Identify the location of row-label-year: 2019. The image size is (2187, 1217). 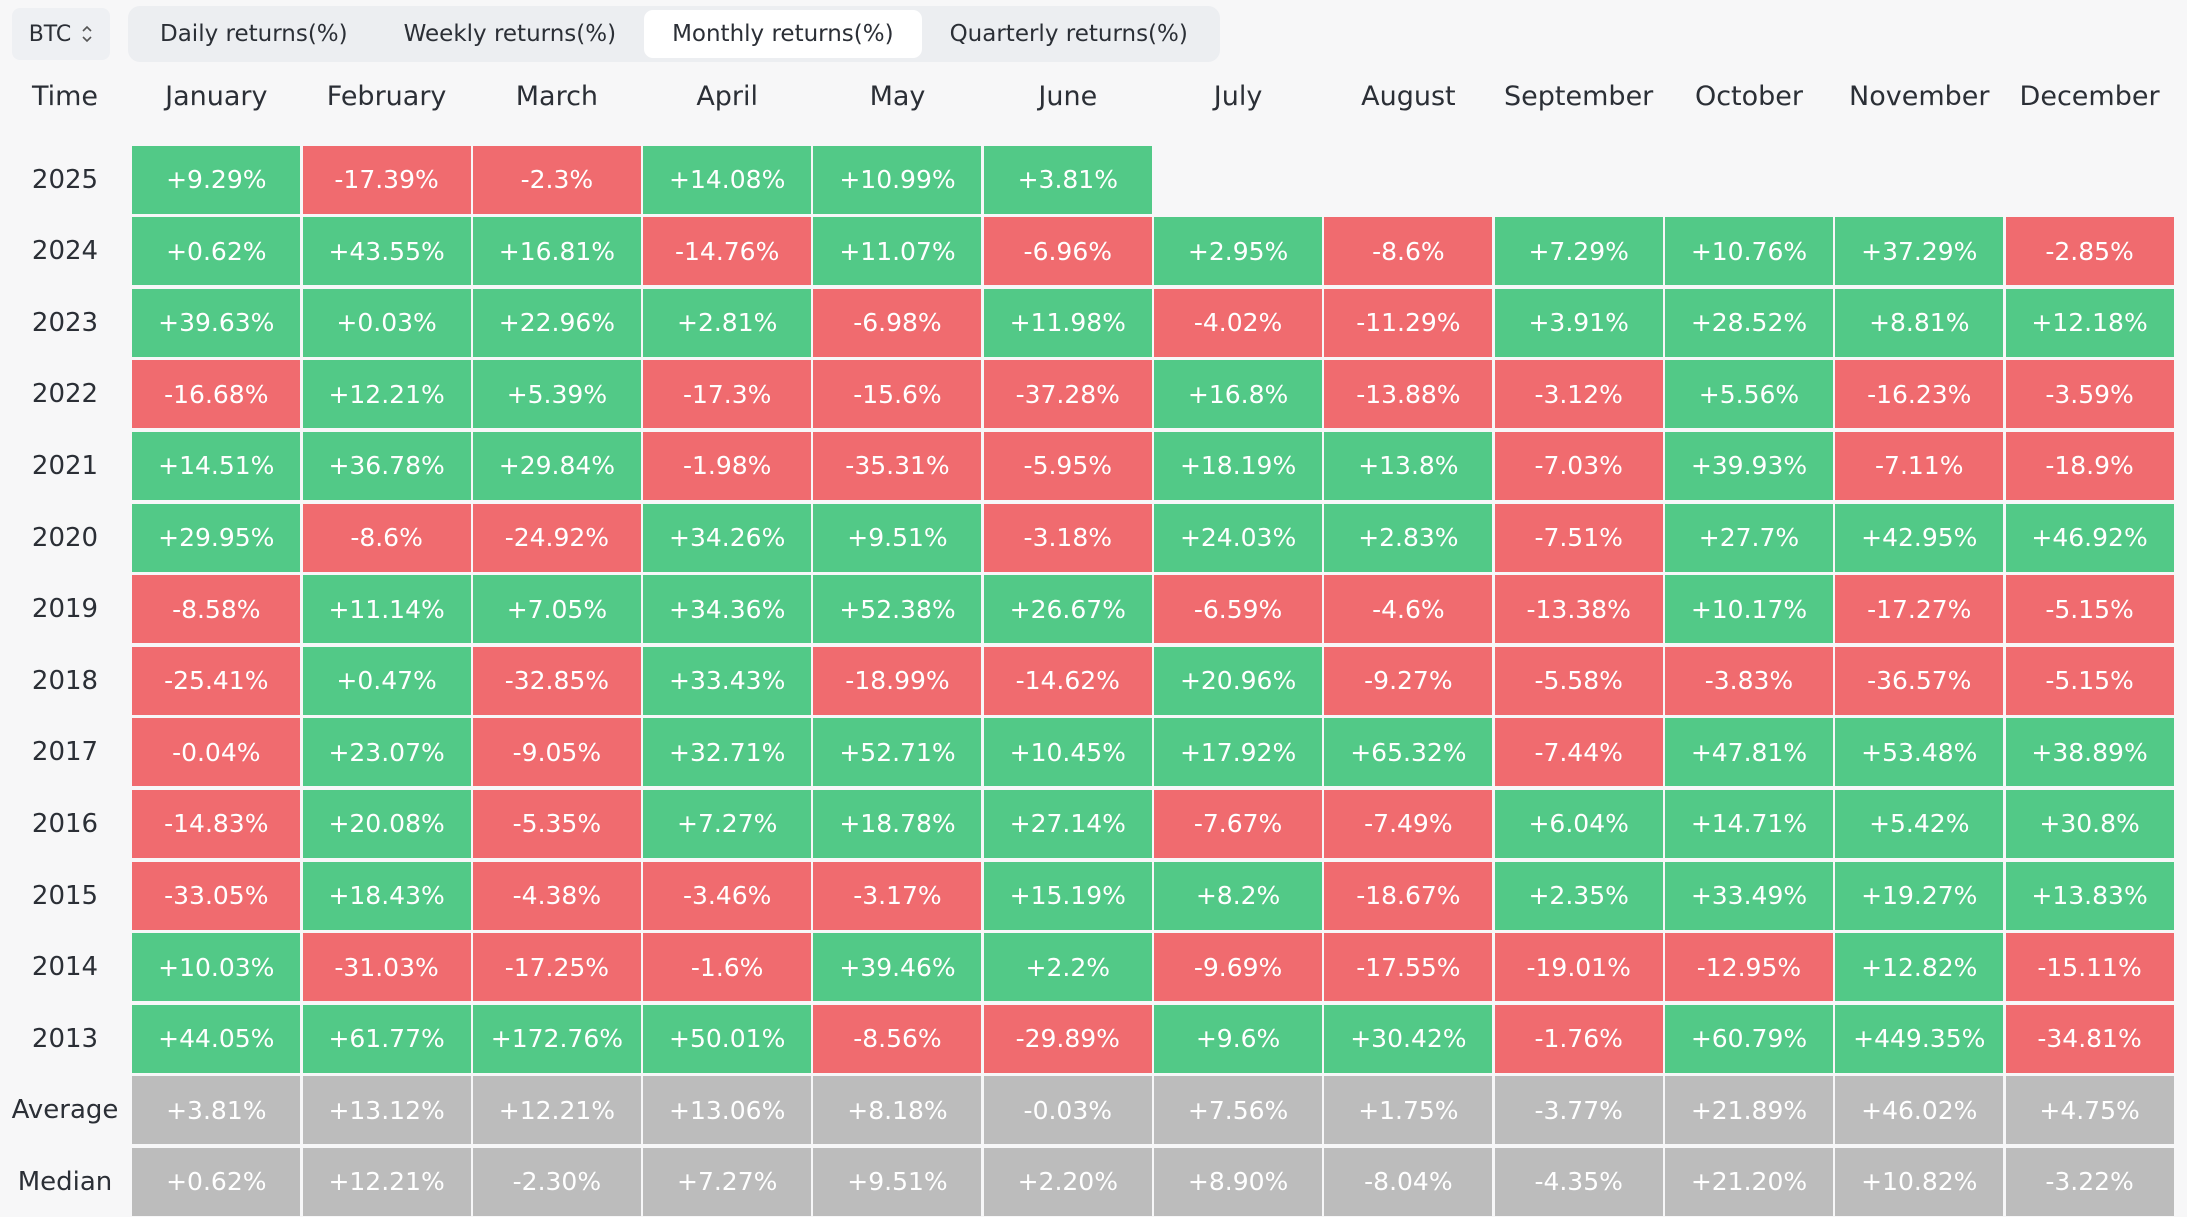
(65, 609).